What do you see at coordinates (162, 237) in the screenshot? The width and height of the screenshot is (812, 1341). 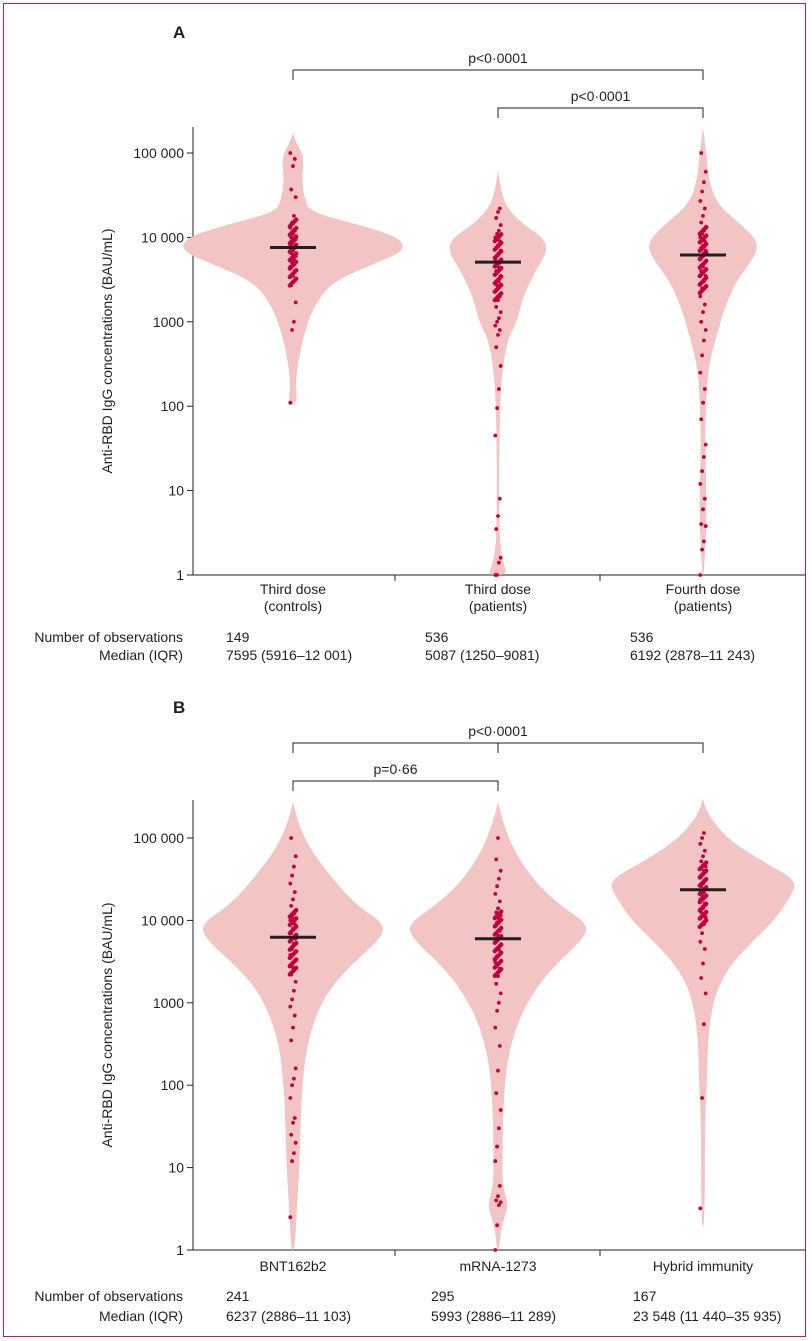 I see `y-tick-label: 10 000` at bounding box center [162, 237].